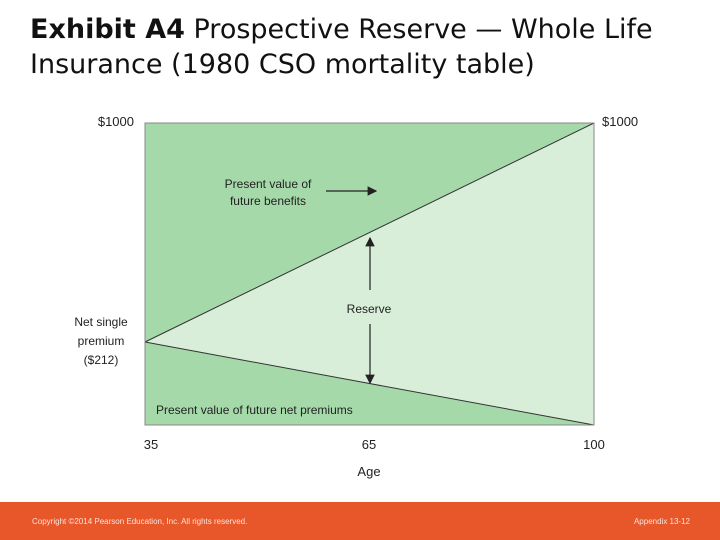 This screenshot has width=720, height=540. I want to click on x-tick-100: 100, so click(594, 444).